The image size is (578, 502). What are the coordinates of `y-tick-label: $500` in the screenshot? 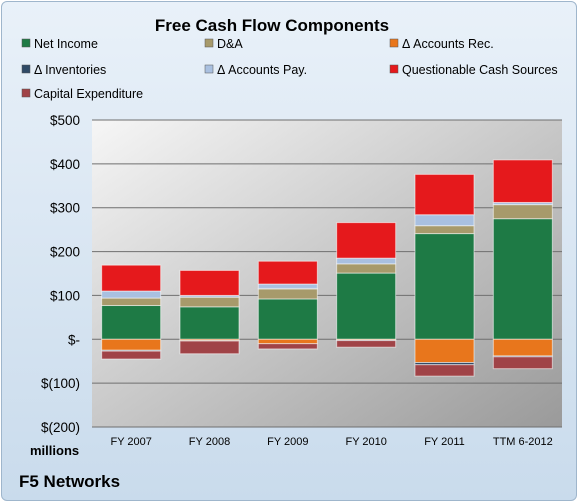 It's located at (65, 120).